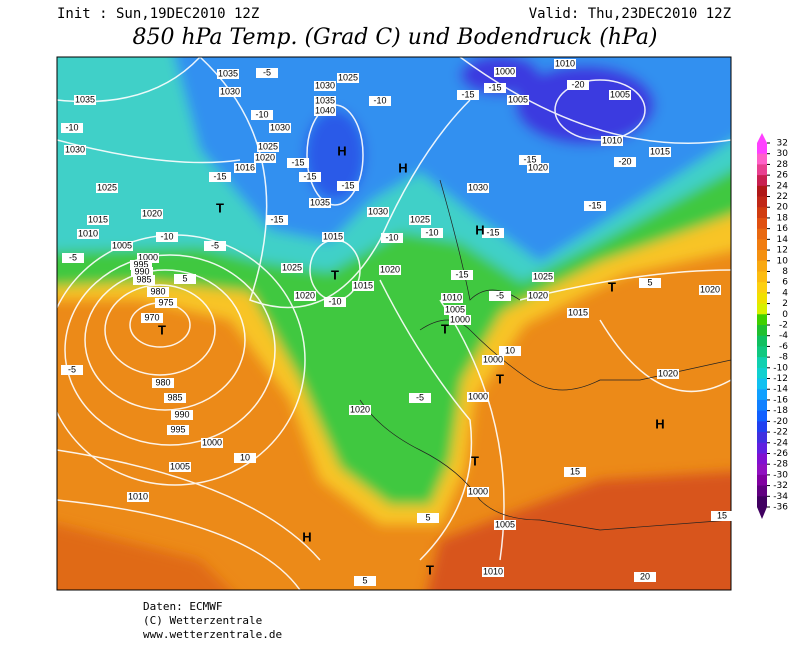  I want to click on contour-label: 995, so click(177, 429).